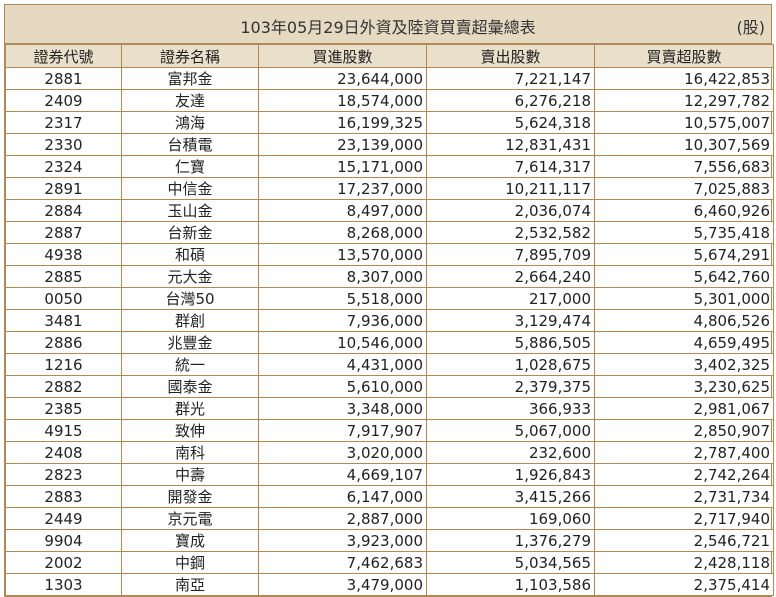 This screenshot has height=597, width=776. I want to click on col-header-buy: 買進股數, so click(342, 56).